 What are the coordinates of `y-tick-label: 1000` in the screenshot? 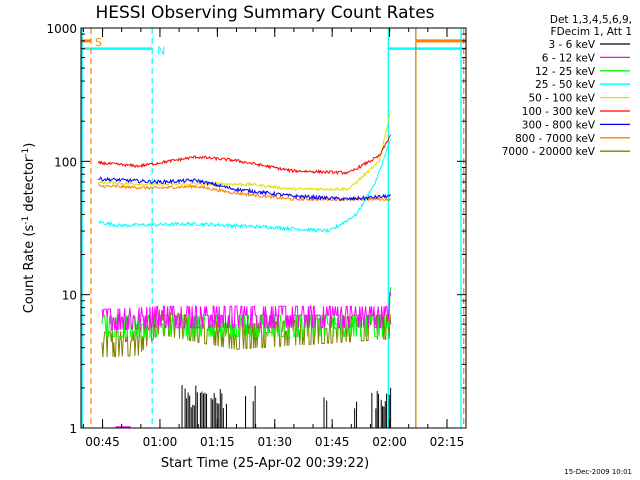 It's located at (61, 29).